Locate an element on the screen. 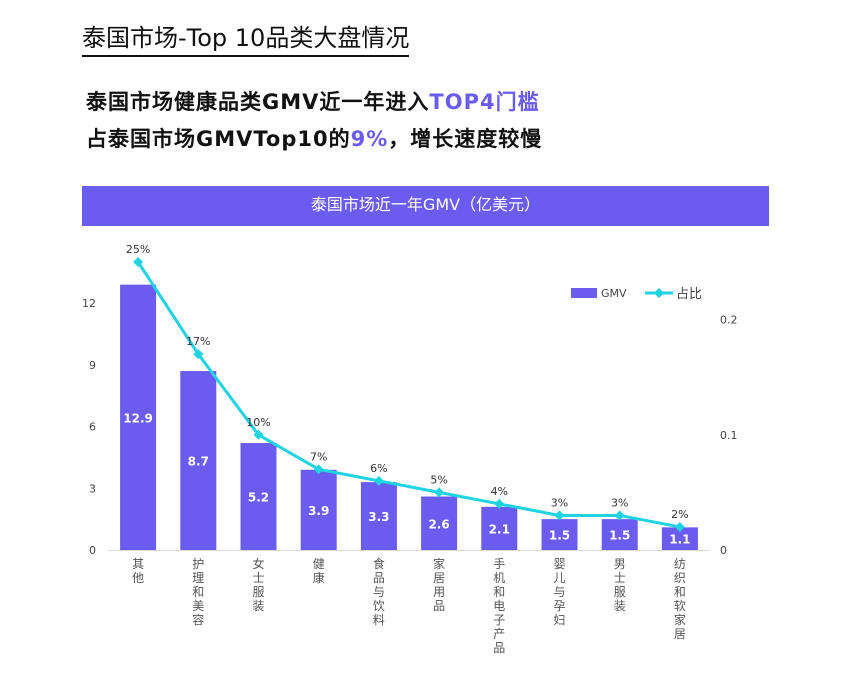 This screenshot has width=845, height=673. x-axis-label: 其他 is located at coordinates (138, 571).